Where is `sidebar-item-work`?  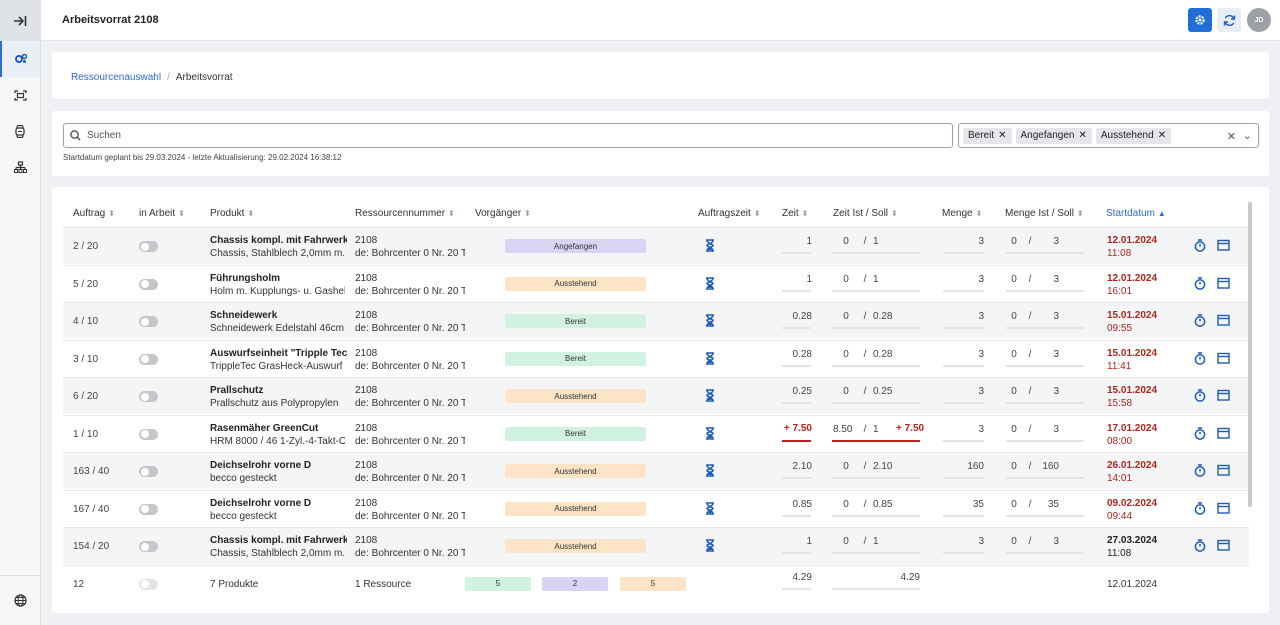 sidebar-item-work is located at coordinates (20, 59).